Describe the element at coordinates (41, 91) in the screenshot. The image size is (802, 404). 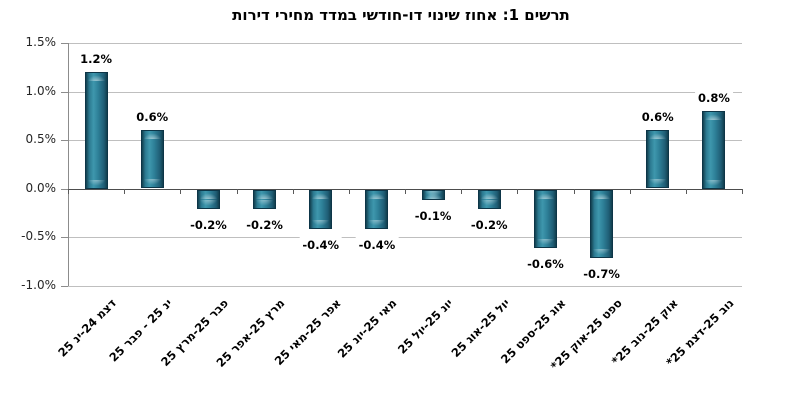
I see `y-axis-tick-label: 1.0%` at that location.